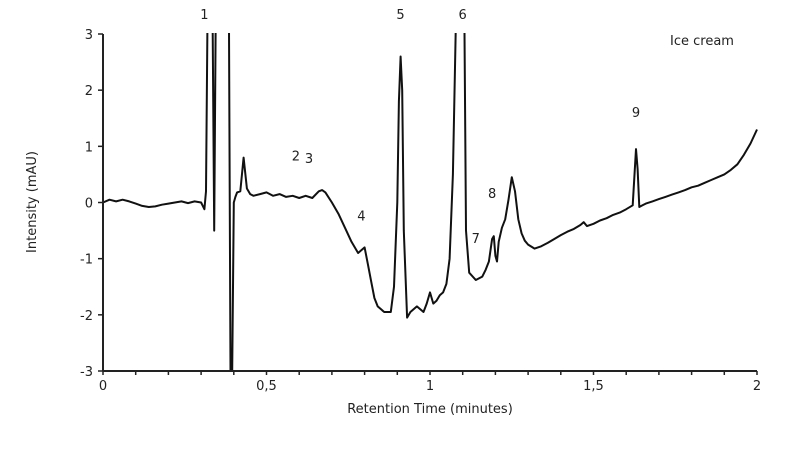 The width and height of the screenshot is (800, 472). I want to click on x-tick-label: 2, so click(757, 386).